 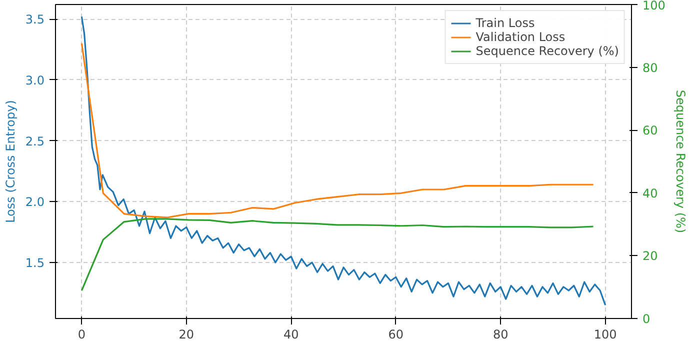 I want to click on y-axis-title: Loss (Cross Entropy), so click(x=10, y=161).